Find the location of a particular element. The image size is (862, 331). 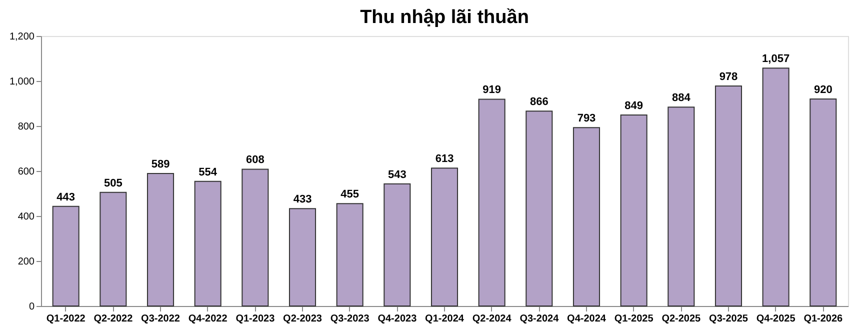

y-tick-label: 200 is located at coordinates (26, 262).